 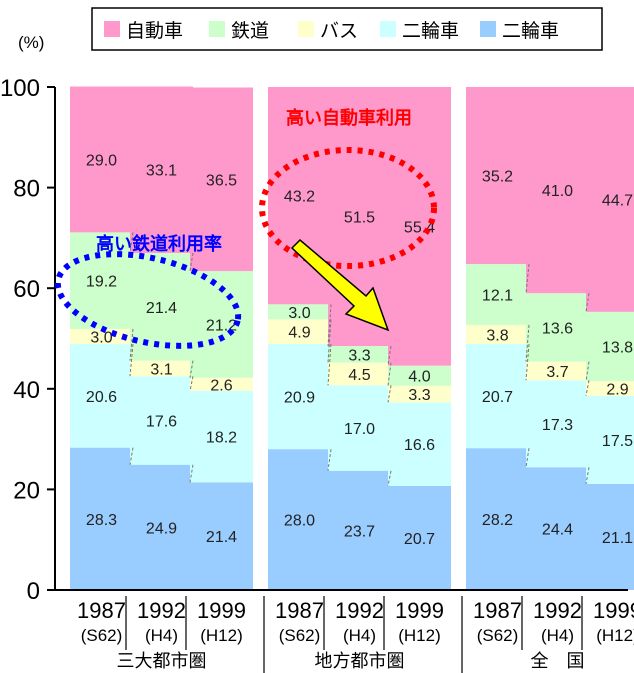 I want to click on data-label: 28.0, so click(x=299, y=521).